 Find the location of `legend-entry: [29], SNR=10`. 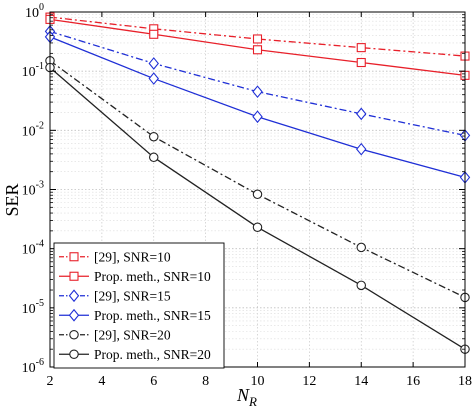

legend-entry: [29], SNR=10 is located at coordinates (115, 256).